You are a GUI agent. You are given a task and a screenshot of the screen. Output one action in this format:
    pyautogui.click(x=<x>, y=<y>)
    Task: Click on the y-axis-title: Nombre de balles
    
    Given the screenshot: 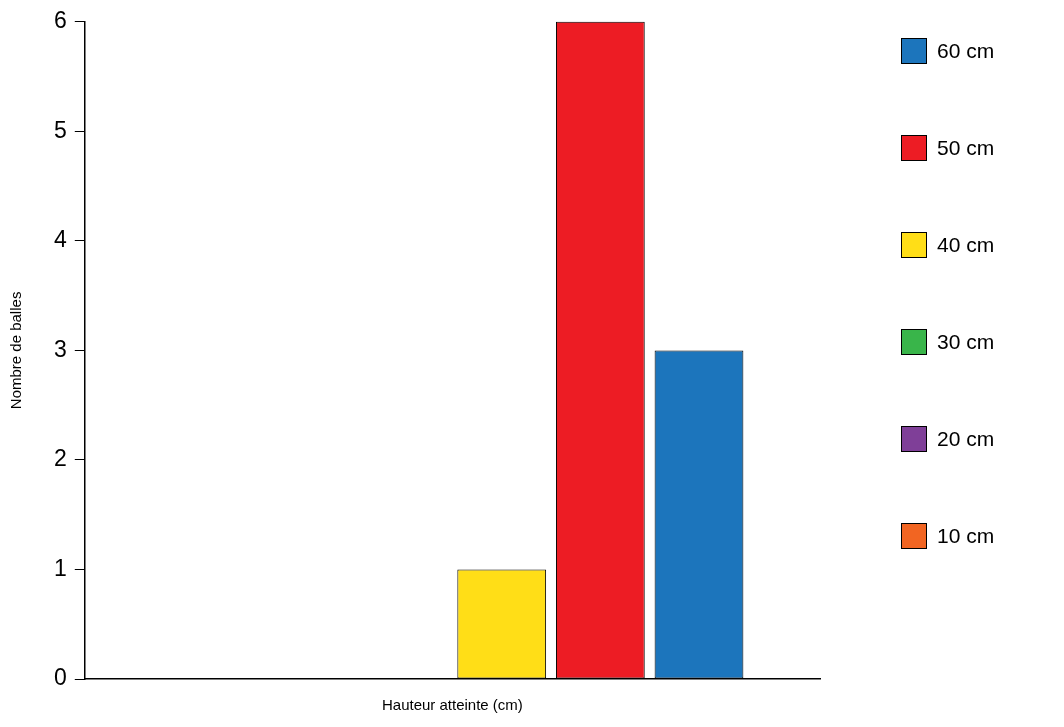 What is the action you would take?
    pyautogui.click(x=16, y=350)
    